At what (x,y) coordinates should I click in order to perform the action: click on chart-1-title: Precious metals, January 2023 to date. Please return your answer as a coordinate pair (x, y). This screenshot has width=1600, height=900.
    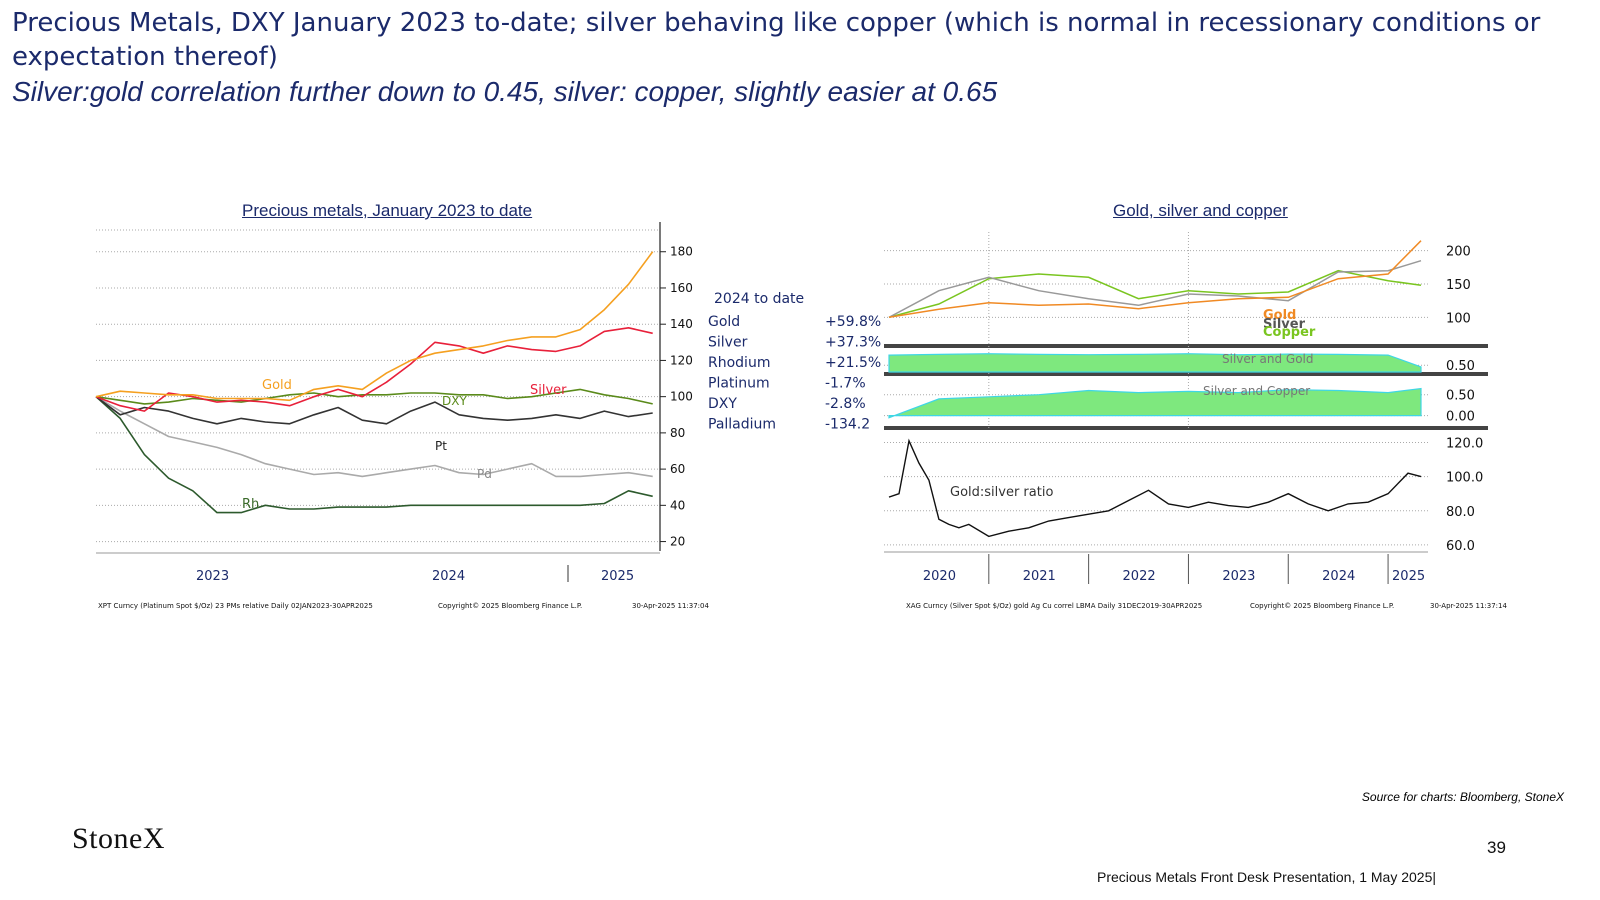
    Looking at the image, I should click on (387, 210).